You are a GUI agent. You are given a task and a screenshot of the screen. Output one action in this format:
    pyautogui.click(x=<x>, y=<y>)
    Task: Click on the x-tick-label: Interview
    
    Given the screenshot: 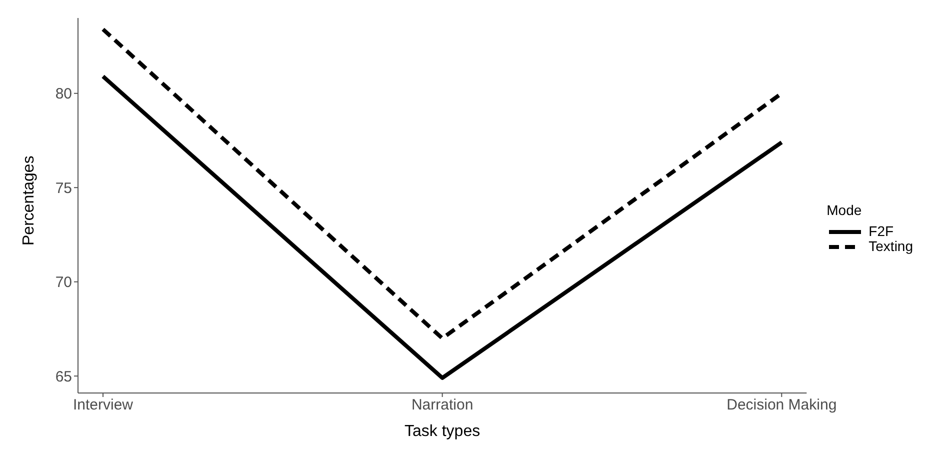 What is the action you would take?
    pyautogui.click(x=103, y=405)
    